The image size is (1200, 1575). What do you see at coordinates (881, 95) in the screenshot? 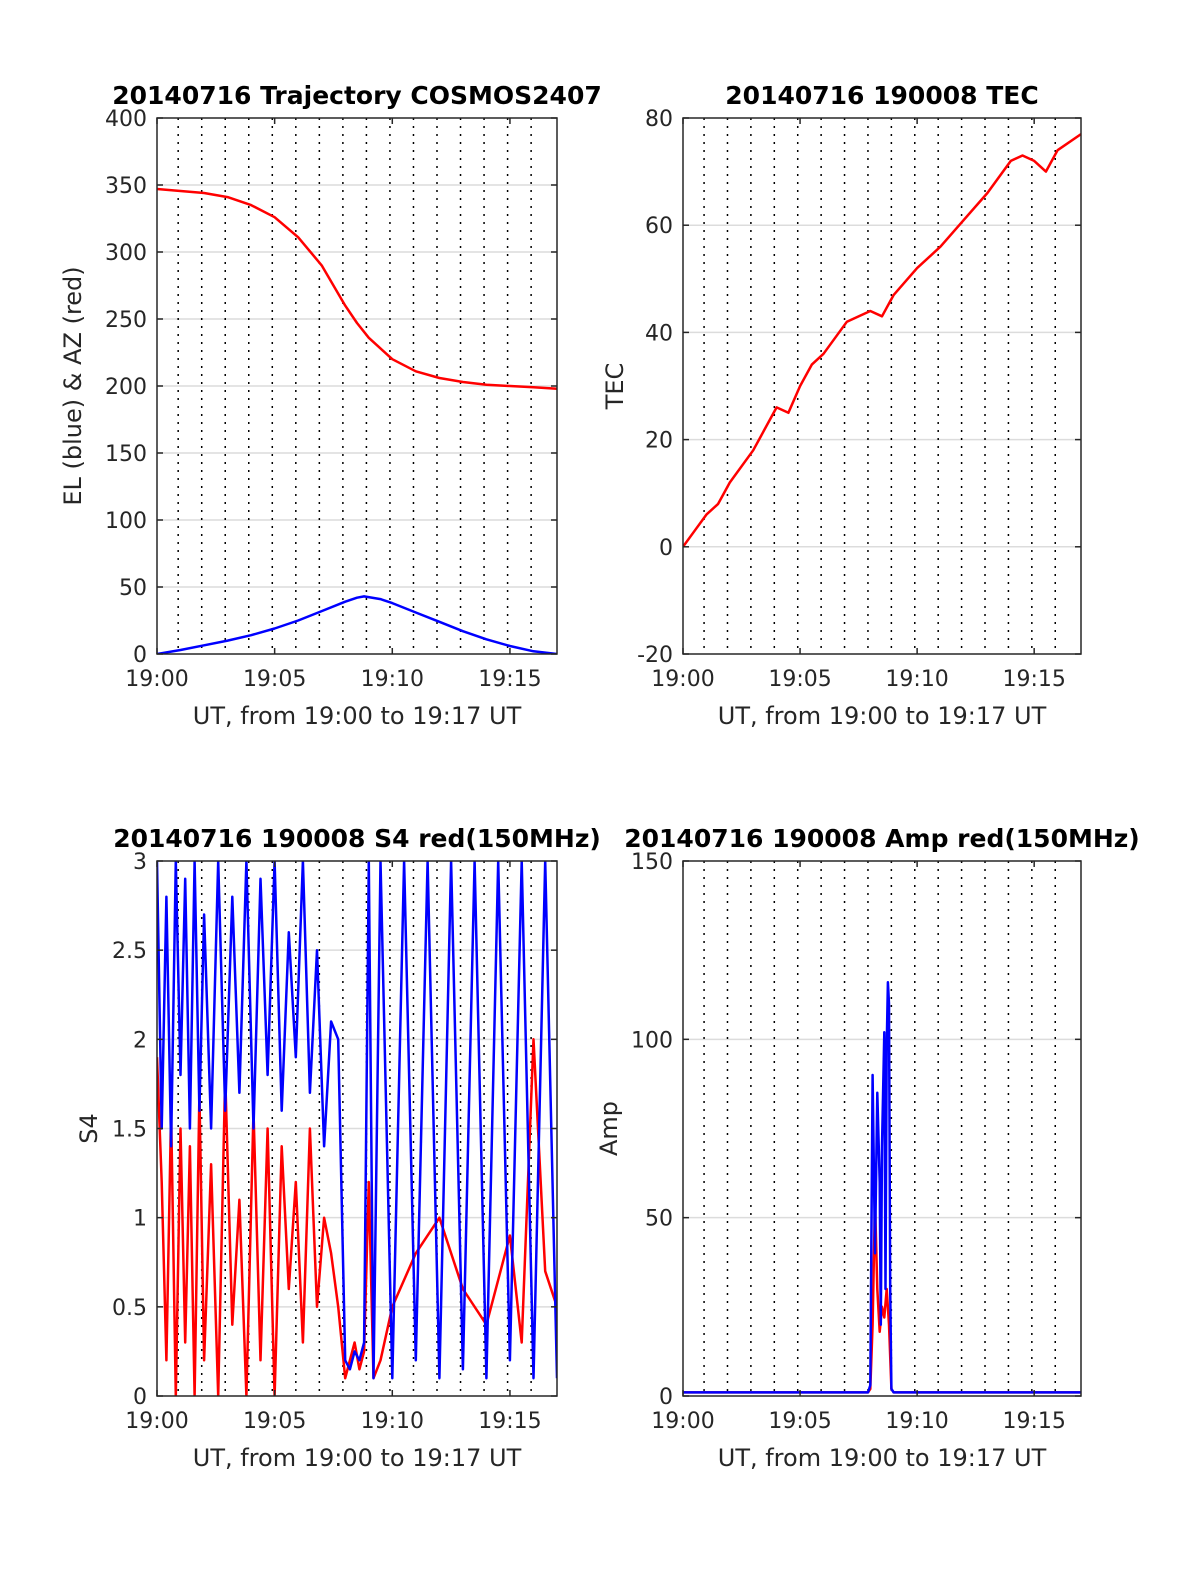
I see `chart-title: 20140716 190008 TEC` at bounding box center [881, 95].